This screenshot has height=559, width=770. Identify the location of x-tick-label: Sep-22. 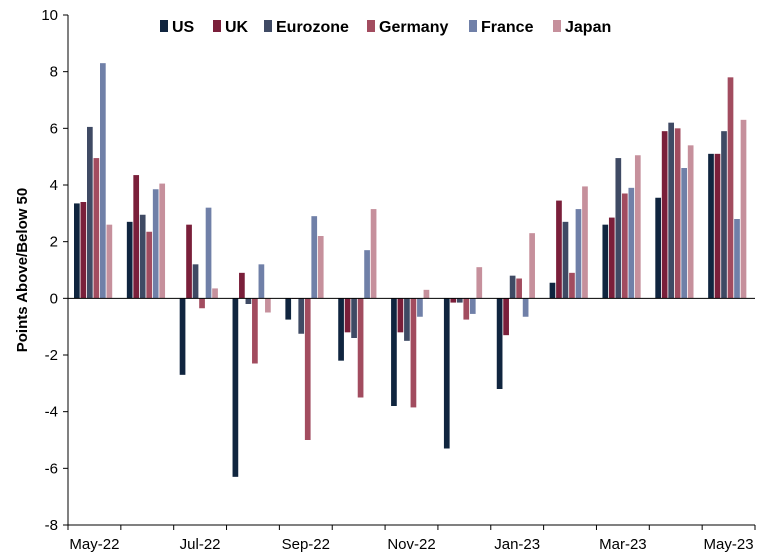
(306, 544).